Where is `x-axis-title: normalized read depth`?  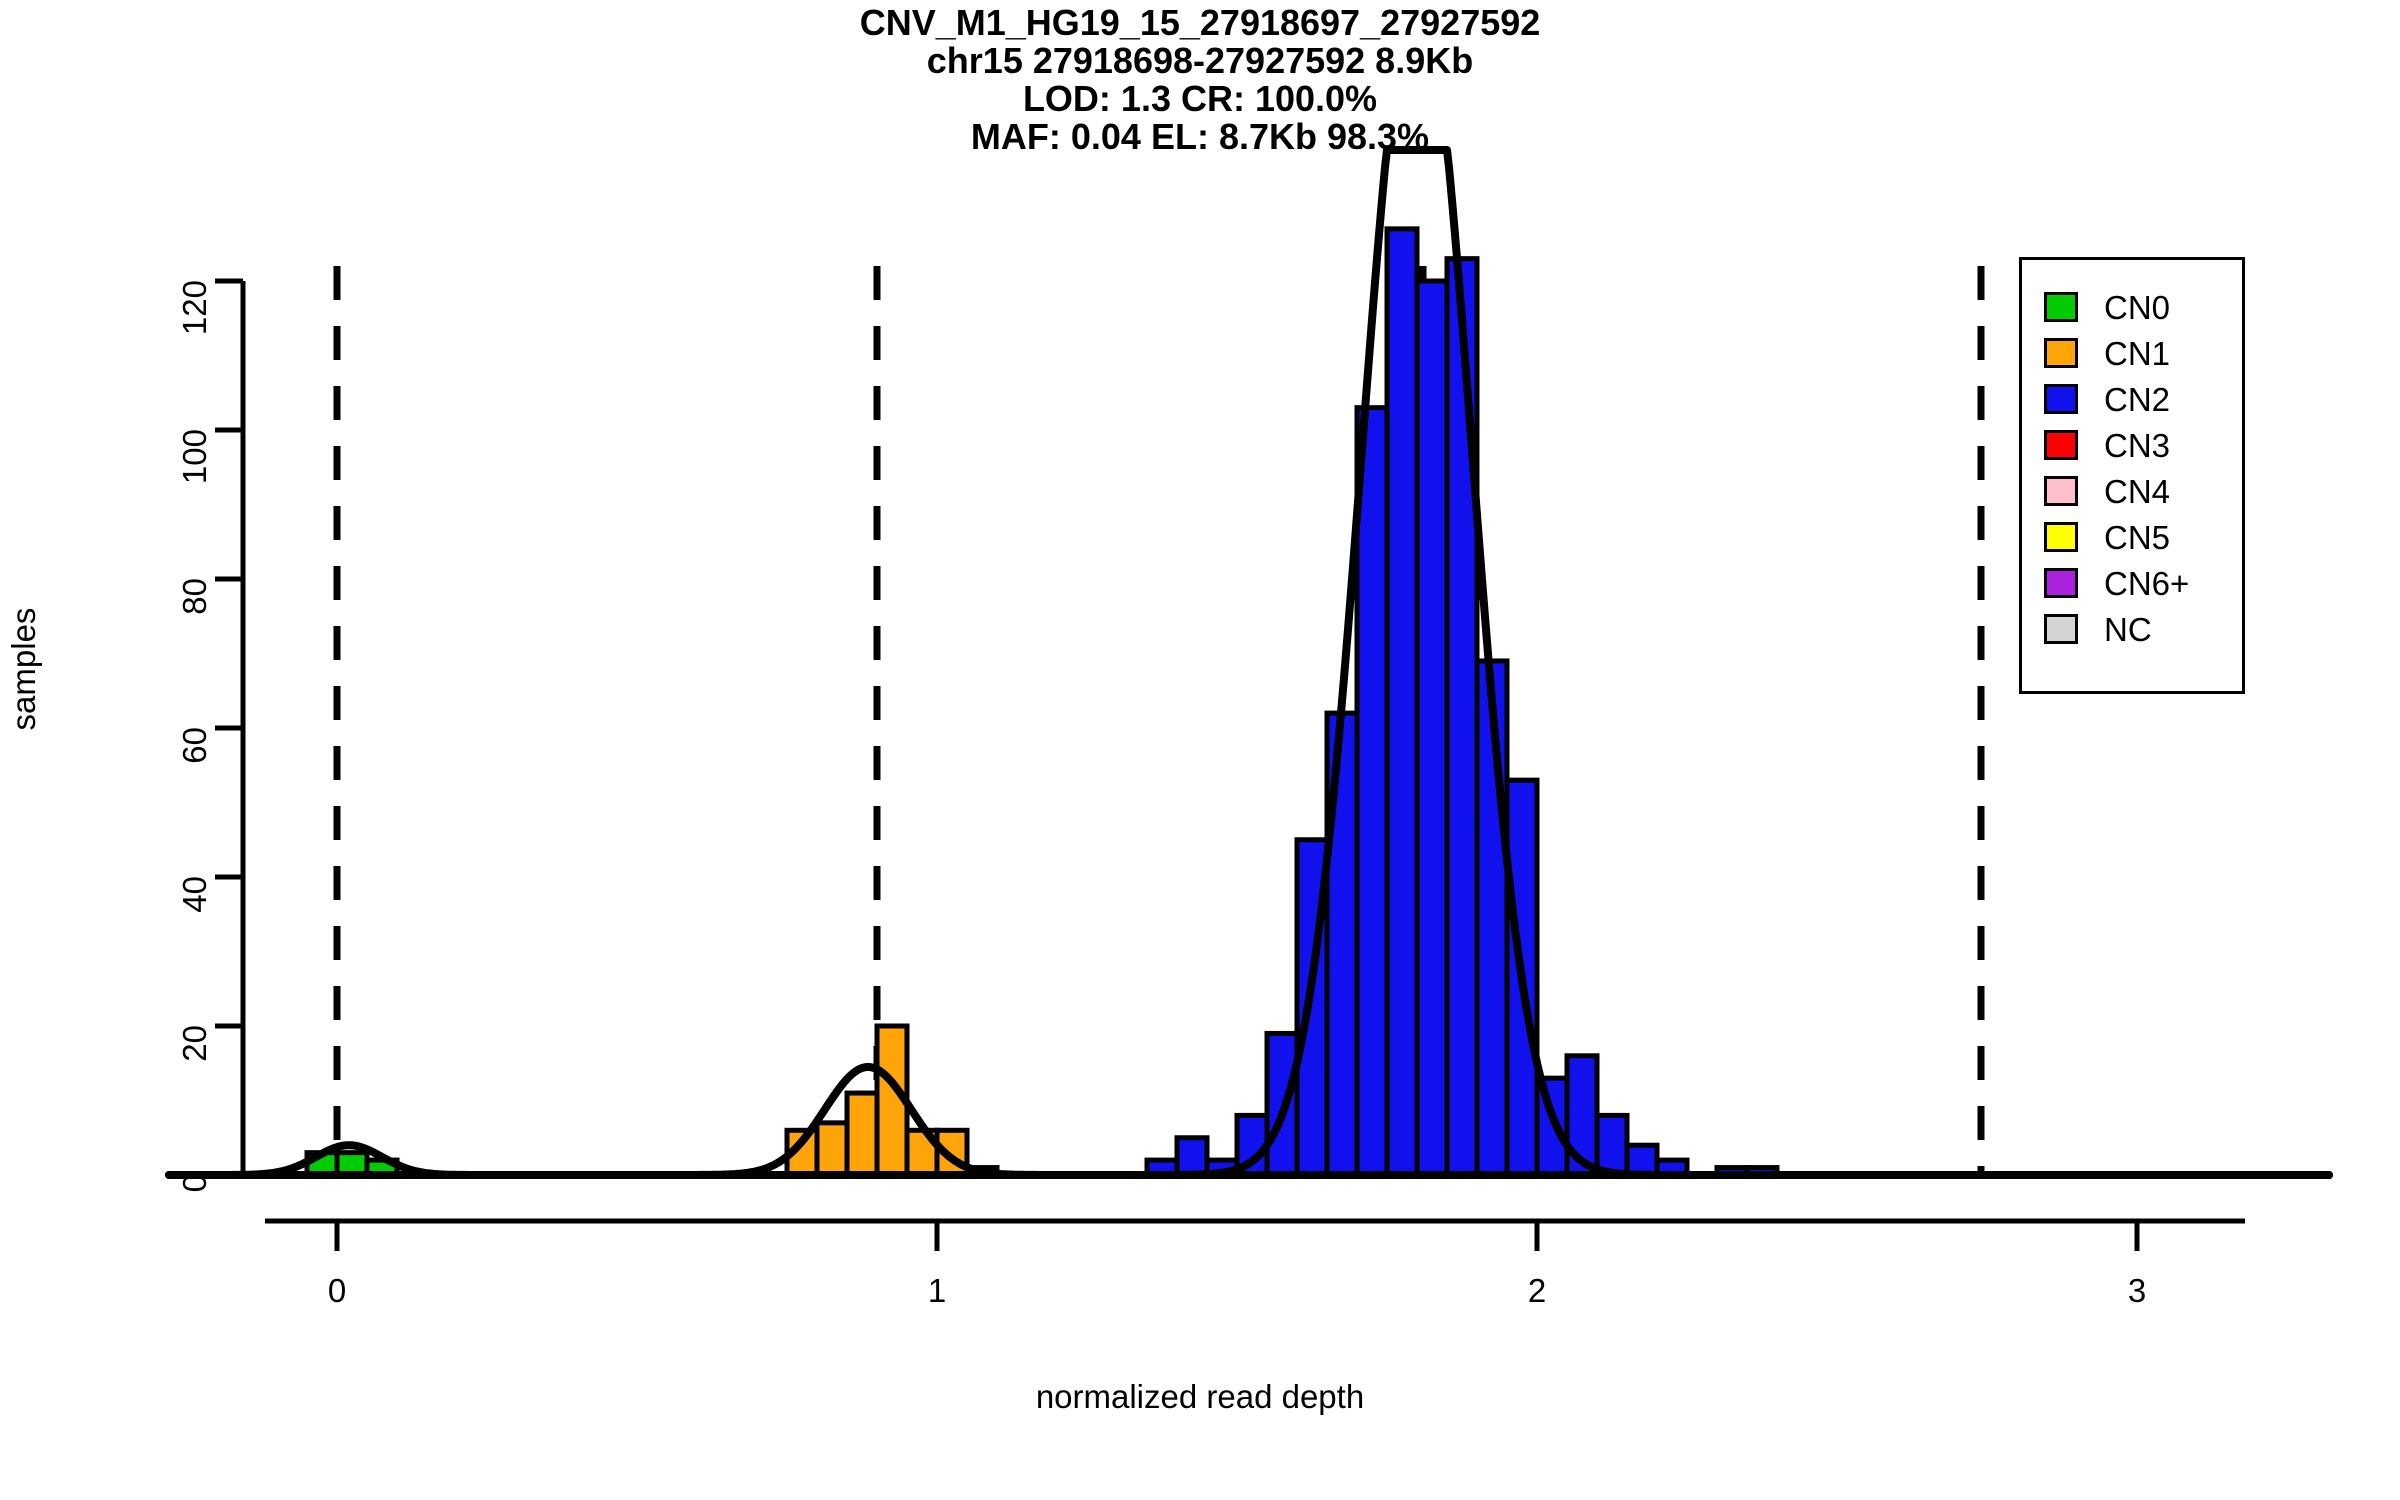
x-axis-title: normalized read depth is located at coordinates (1200, 1396).